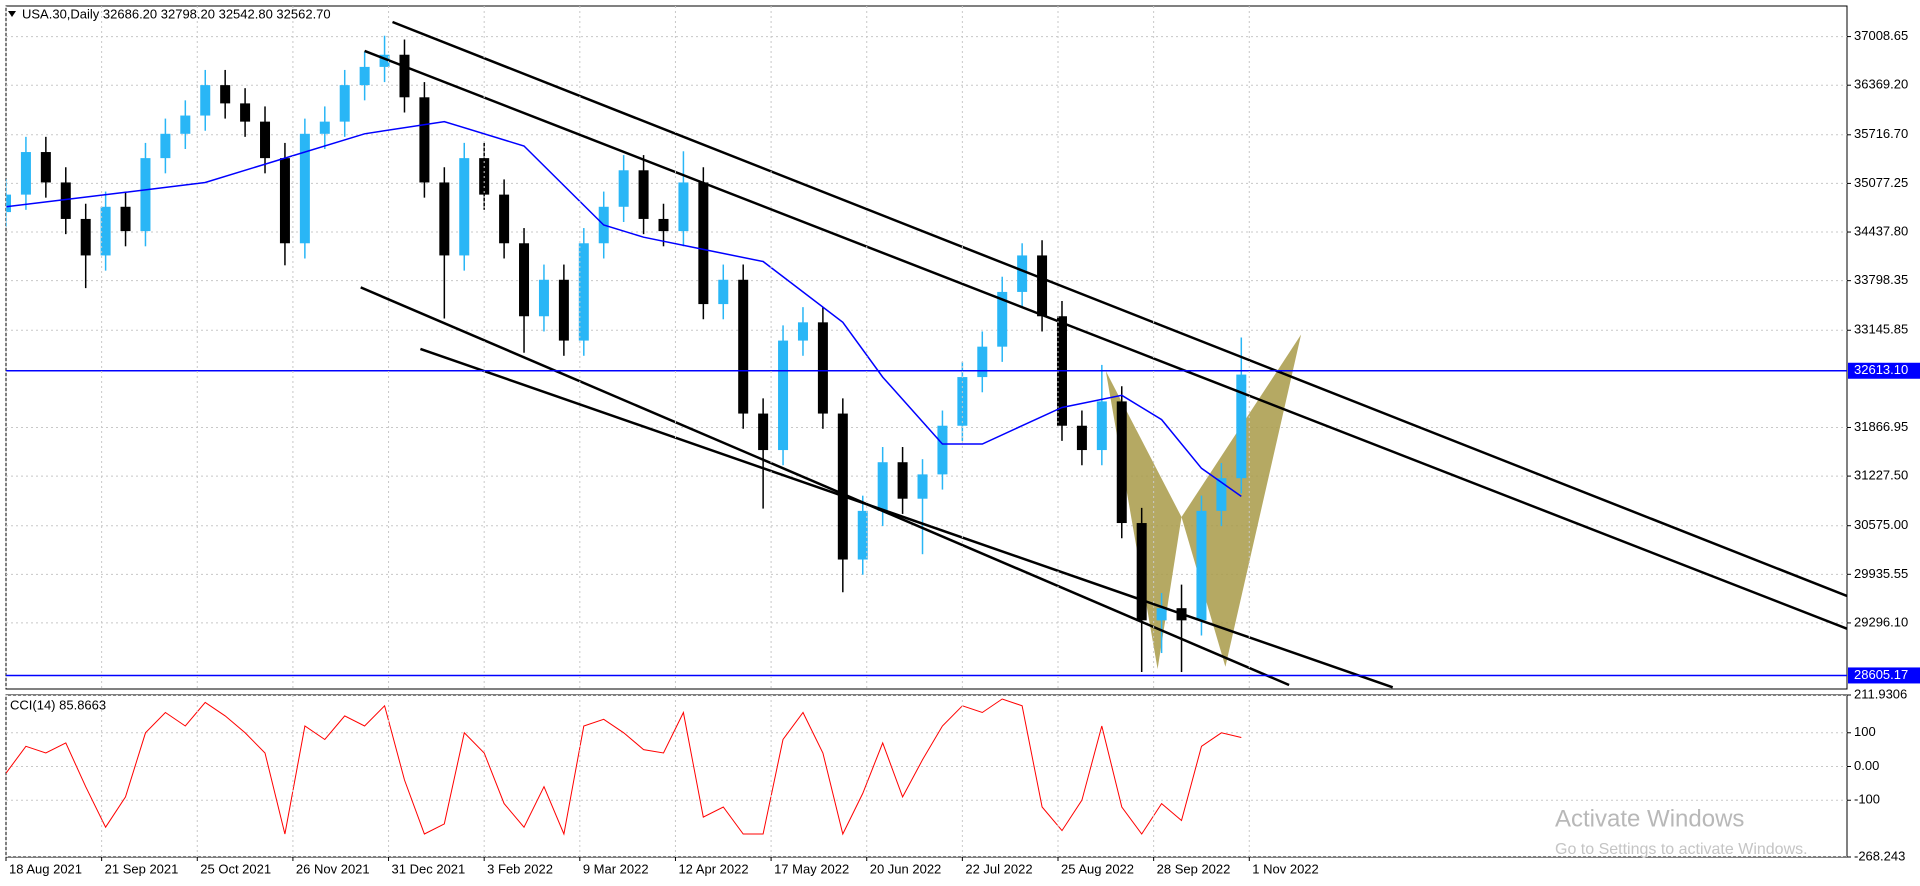 The height and width of the screenshot is (886, 1920). I want to click on y-tick-label: 33145.85, so click(1881, 329).